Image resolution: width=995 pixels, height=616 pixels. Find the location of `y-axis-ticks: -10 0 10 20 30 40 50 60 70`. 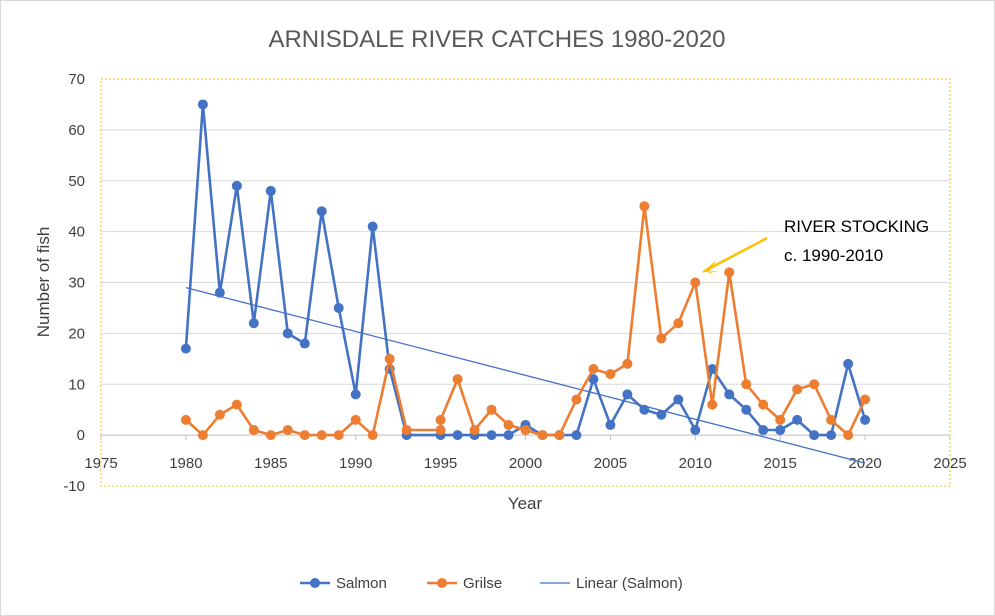

y-axis-ticks: -10 0 10 20 30 40 50 60 70 is located at coordinates (74, 283).